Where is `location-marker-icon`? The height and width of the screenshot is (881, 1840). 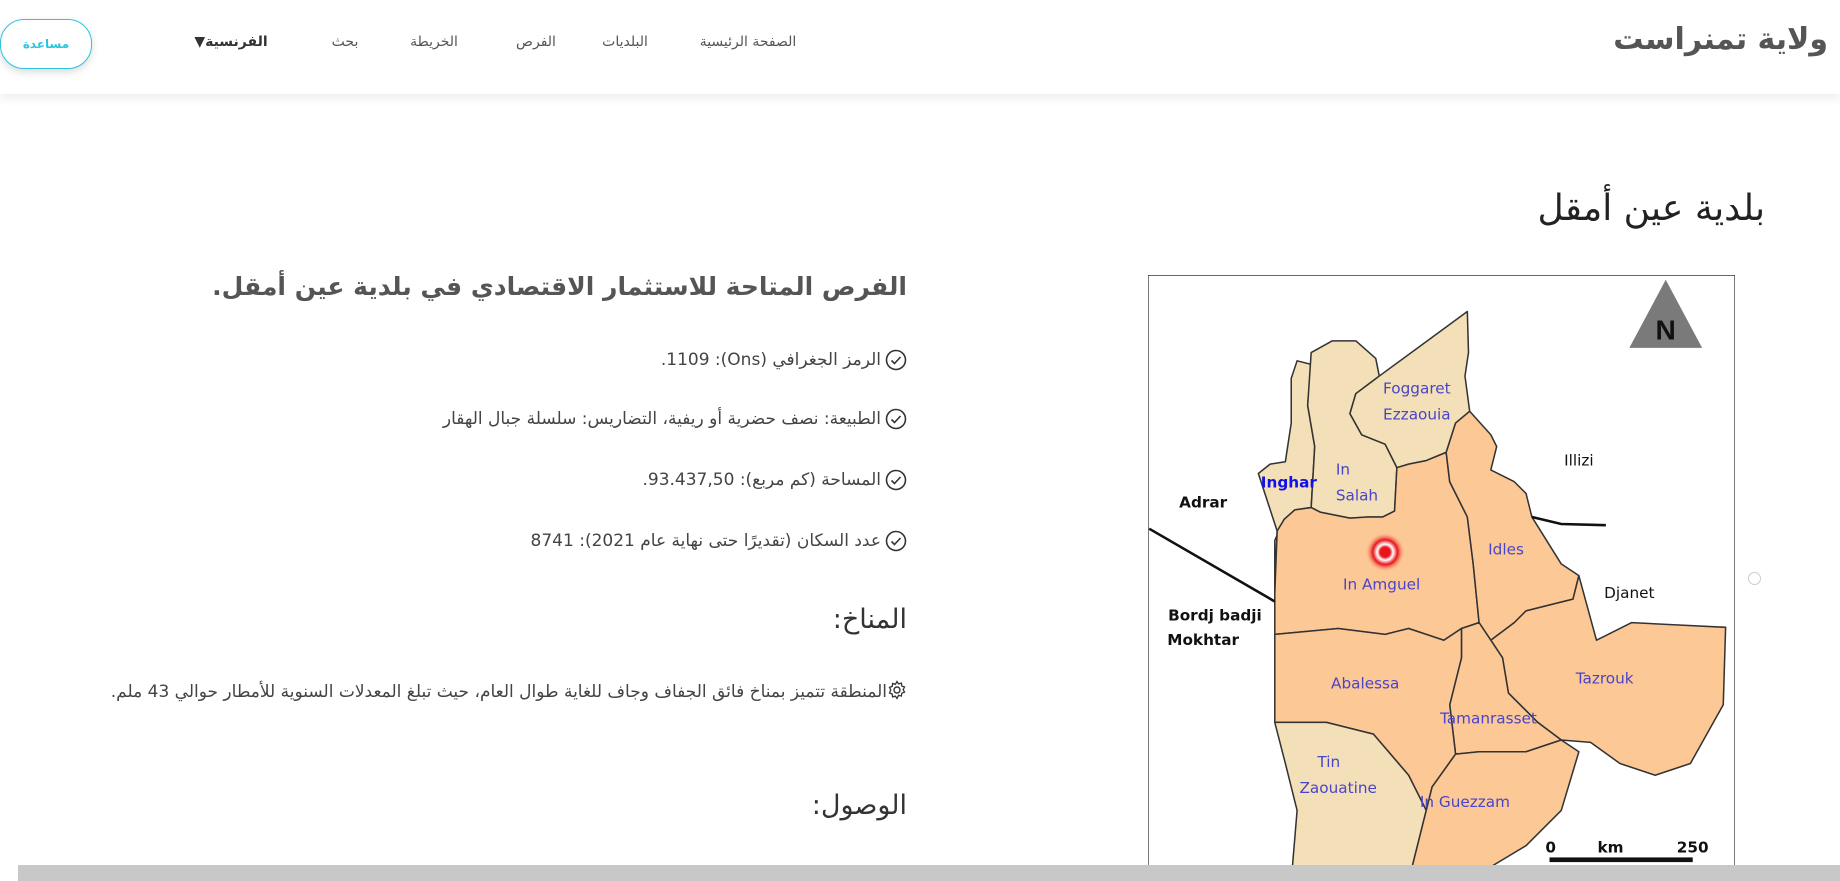
location-marker-icon is located at coordinates (1385, 552).